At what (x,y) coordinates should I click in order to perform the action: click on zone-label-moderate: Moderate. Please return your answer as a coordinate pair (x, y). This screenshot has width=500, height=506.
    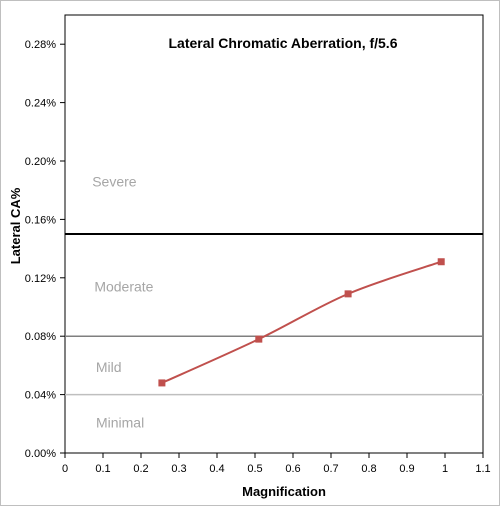
    Looking at the image, I should click on (123, 287).